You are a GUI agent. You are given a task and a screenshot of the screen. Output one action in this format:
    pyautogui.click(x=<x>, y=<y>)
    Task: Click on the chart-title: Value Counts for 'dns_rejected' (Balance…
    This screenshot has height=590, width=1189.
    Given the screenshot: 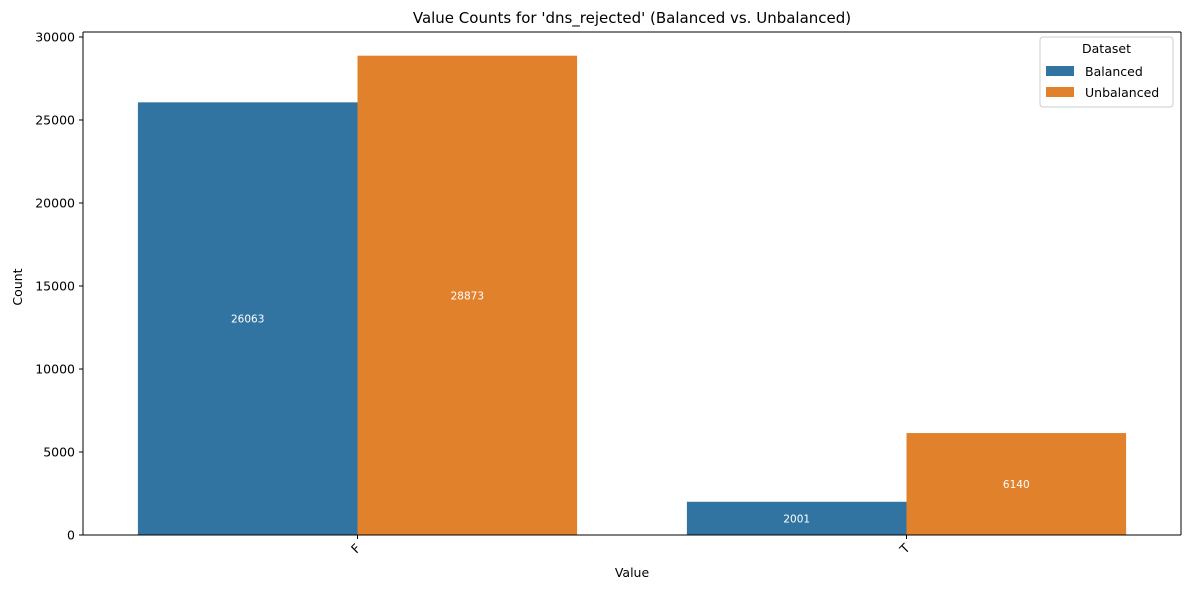 What is the action you would take?
    pyautogui.click(x=632, y=18)
    